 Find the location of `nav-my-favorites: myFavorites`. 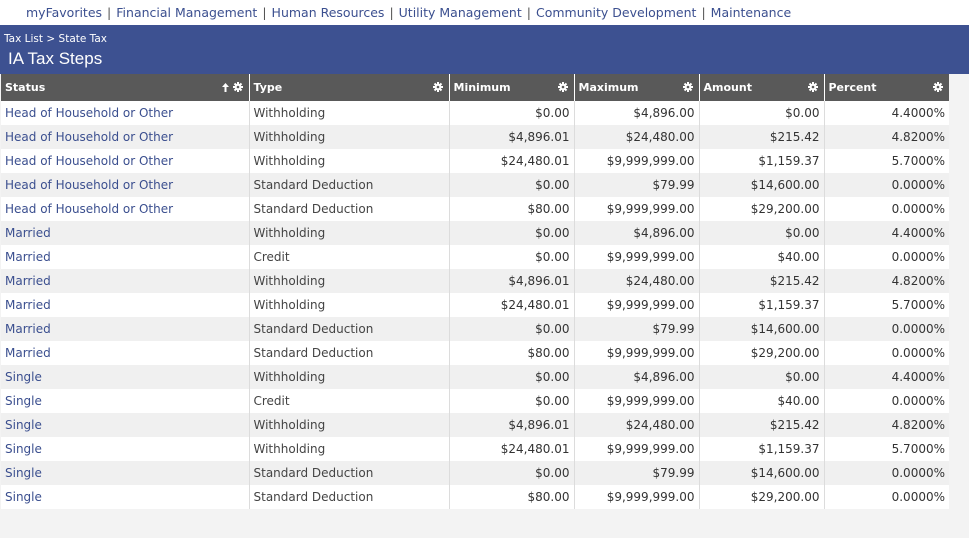

nav-my-favorites: myFavorites is located at coordinates (64, 12).